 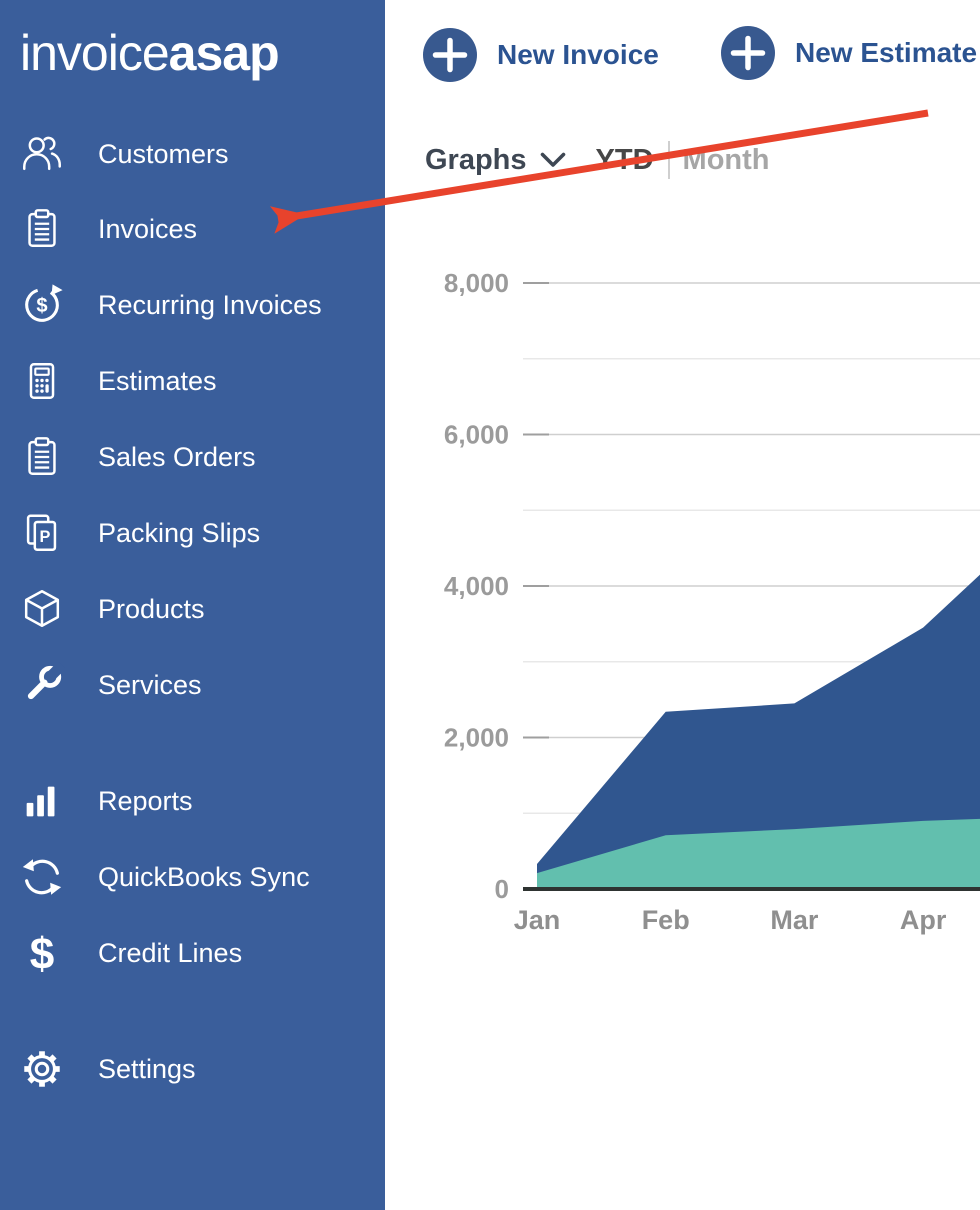 What do you see at coordinates (151, 608) in the screenshot?
I see `sidebar-item-label: Products` at bounding box center [151, 608].